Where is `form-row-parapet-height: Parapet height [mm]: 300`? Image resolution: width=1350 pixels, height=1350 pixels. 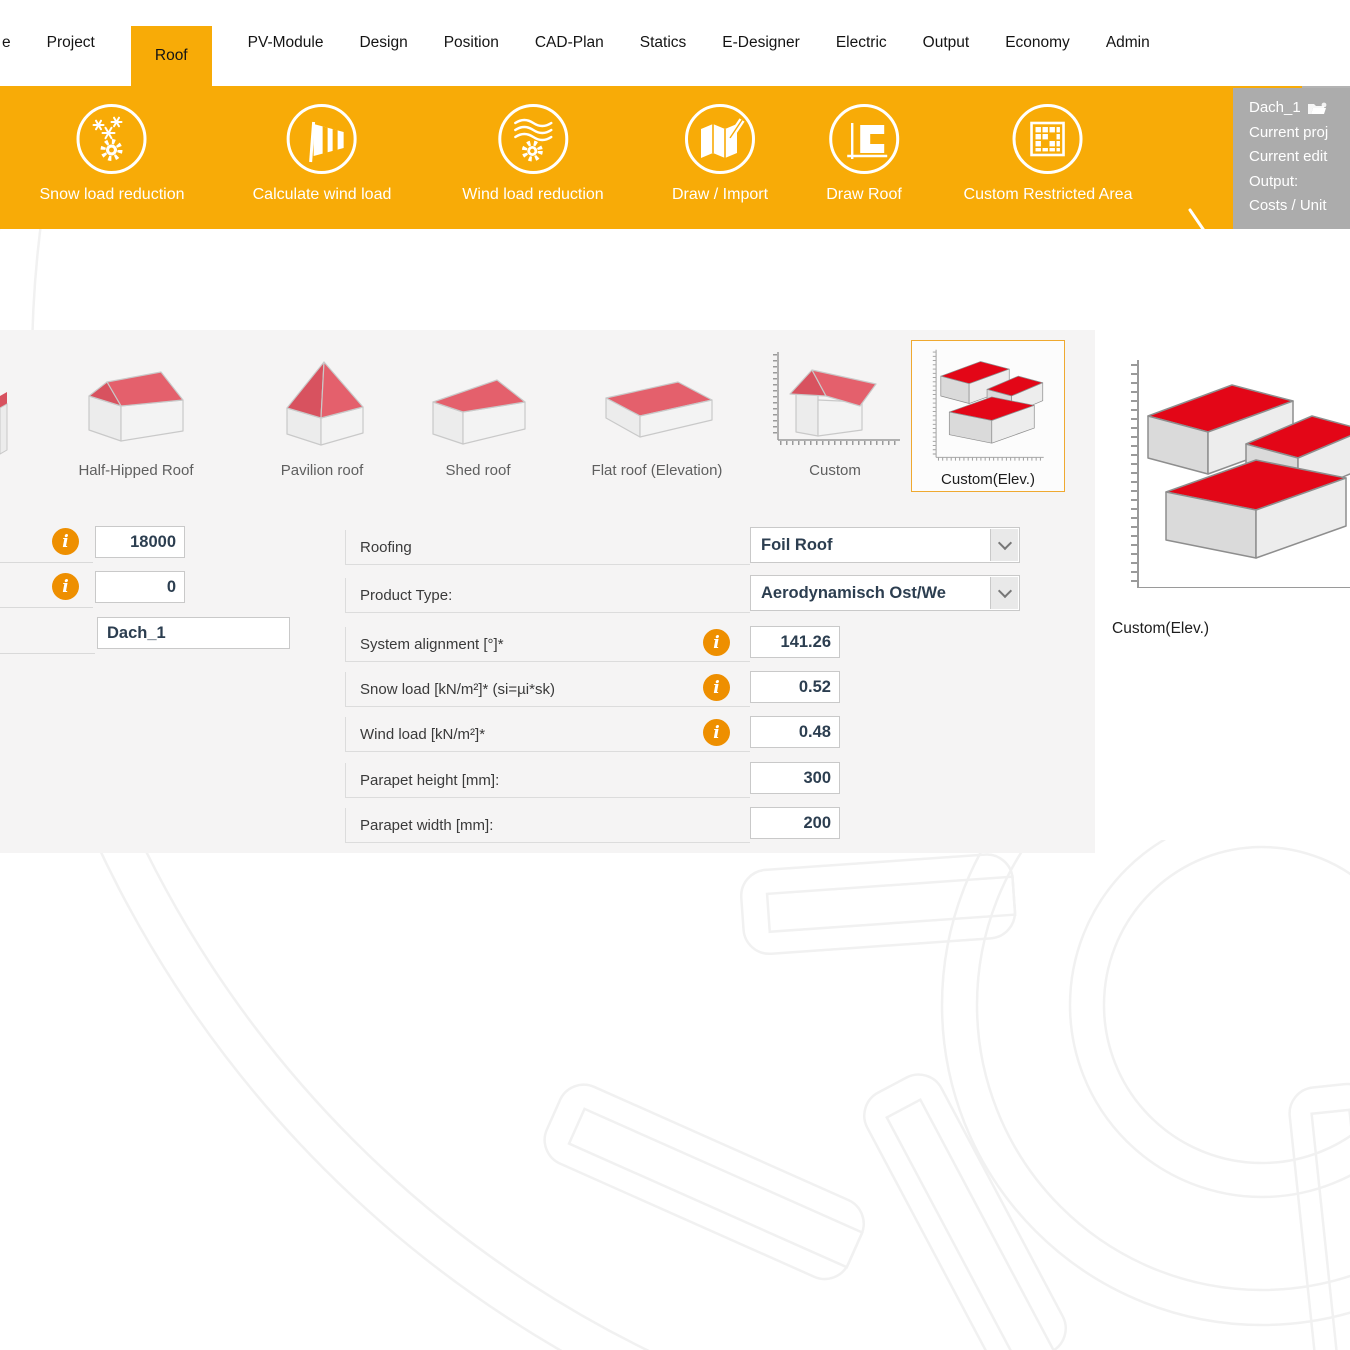
form-row-parapet-height: Parapet height [mm]: 300 is located at coordinates (682, 779).